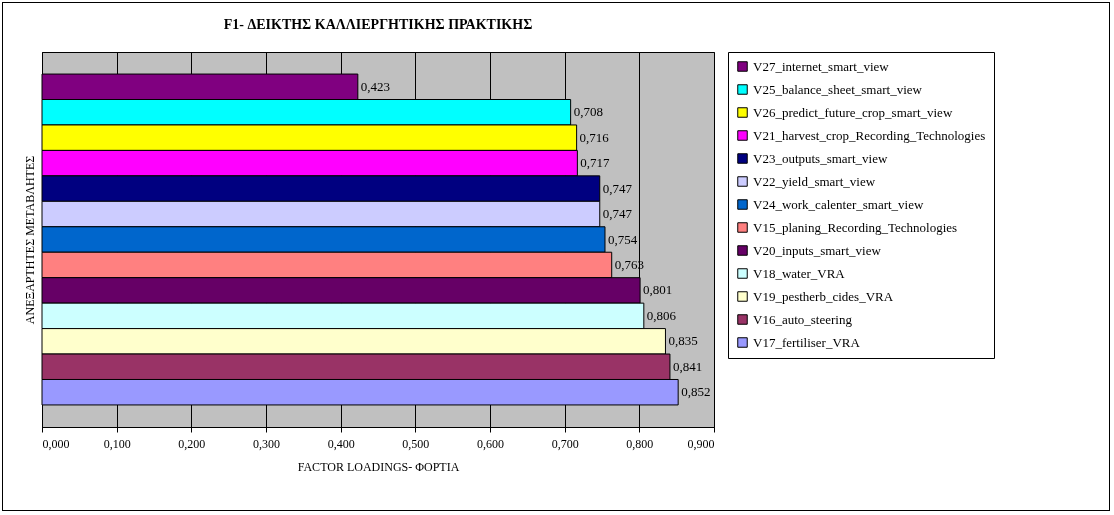  What do you see at coordinates (855, 227) in the screenshot?
I see `legend-label: V15_planing_Recording_Technologies` at bounding box center [855, 227].